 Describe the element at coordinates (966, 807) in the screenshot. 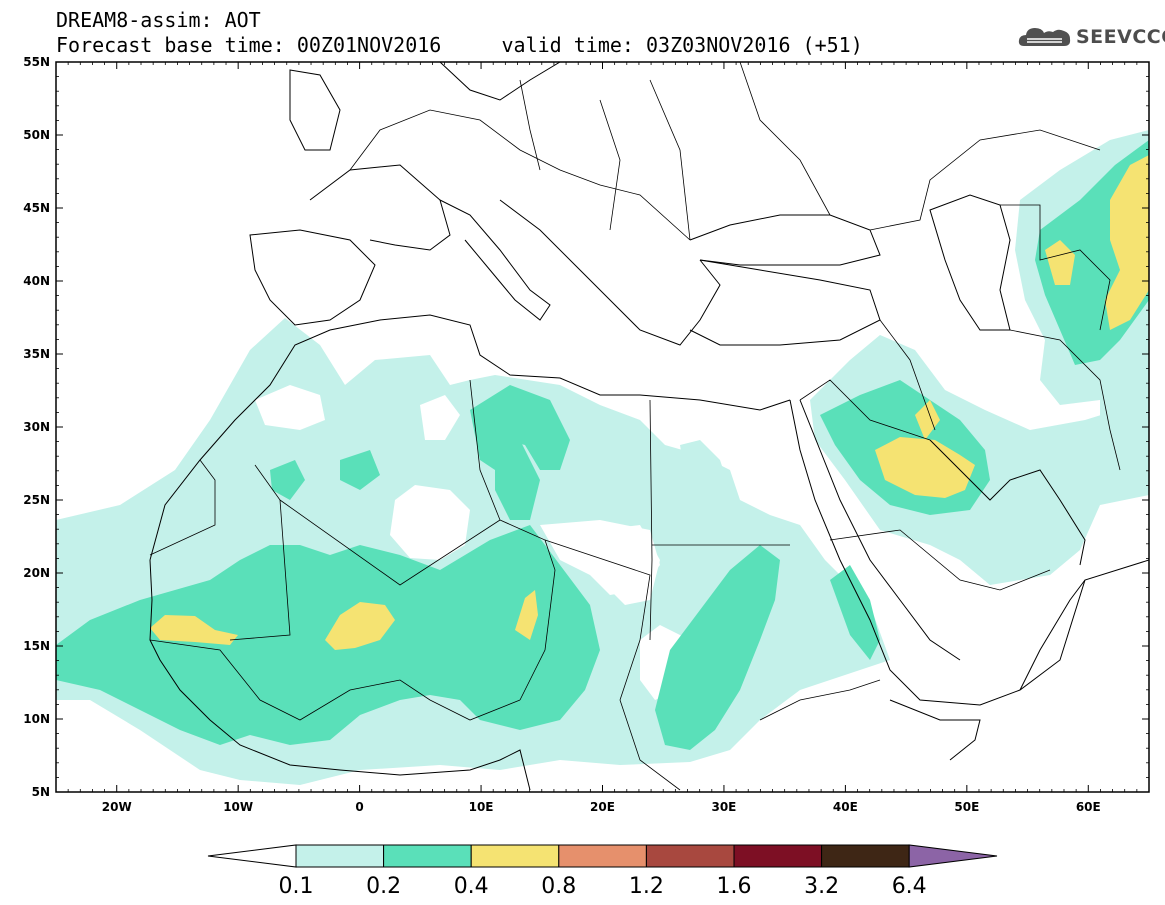

I see `lon-label: 50E` at that location.